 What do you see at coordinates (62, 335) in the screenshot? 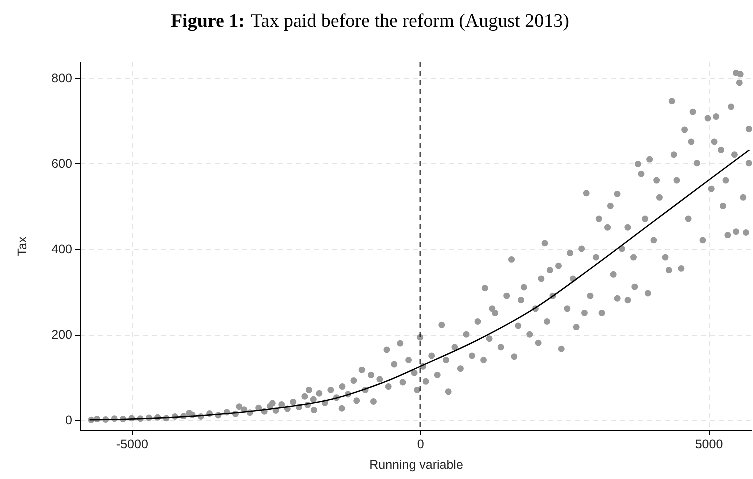
I see `y-tick-label: 200` at bounding box center [62, 335].